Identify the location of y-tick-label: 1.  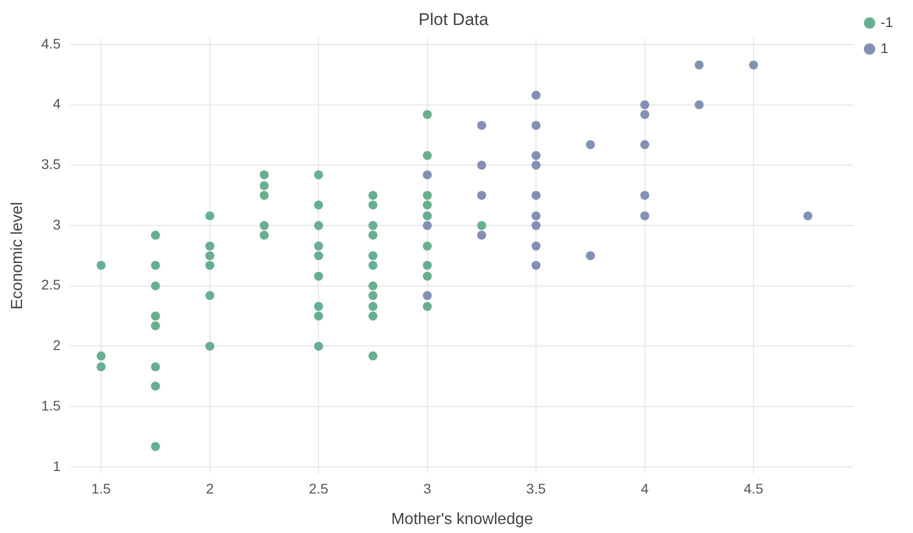
(56, 466).